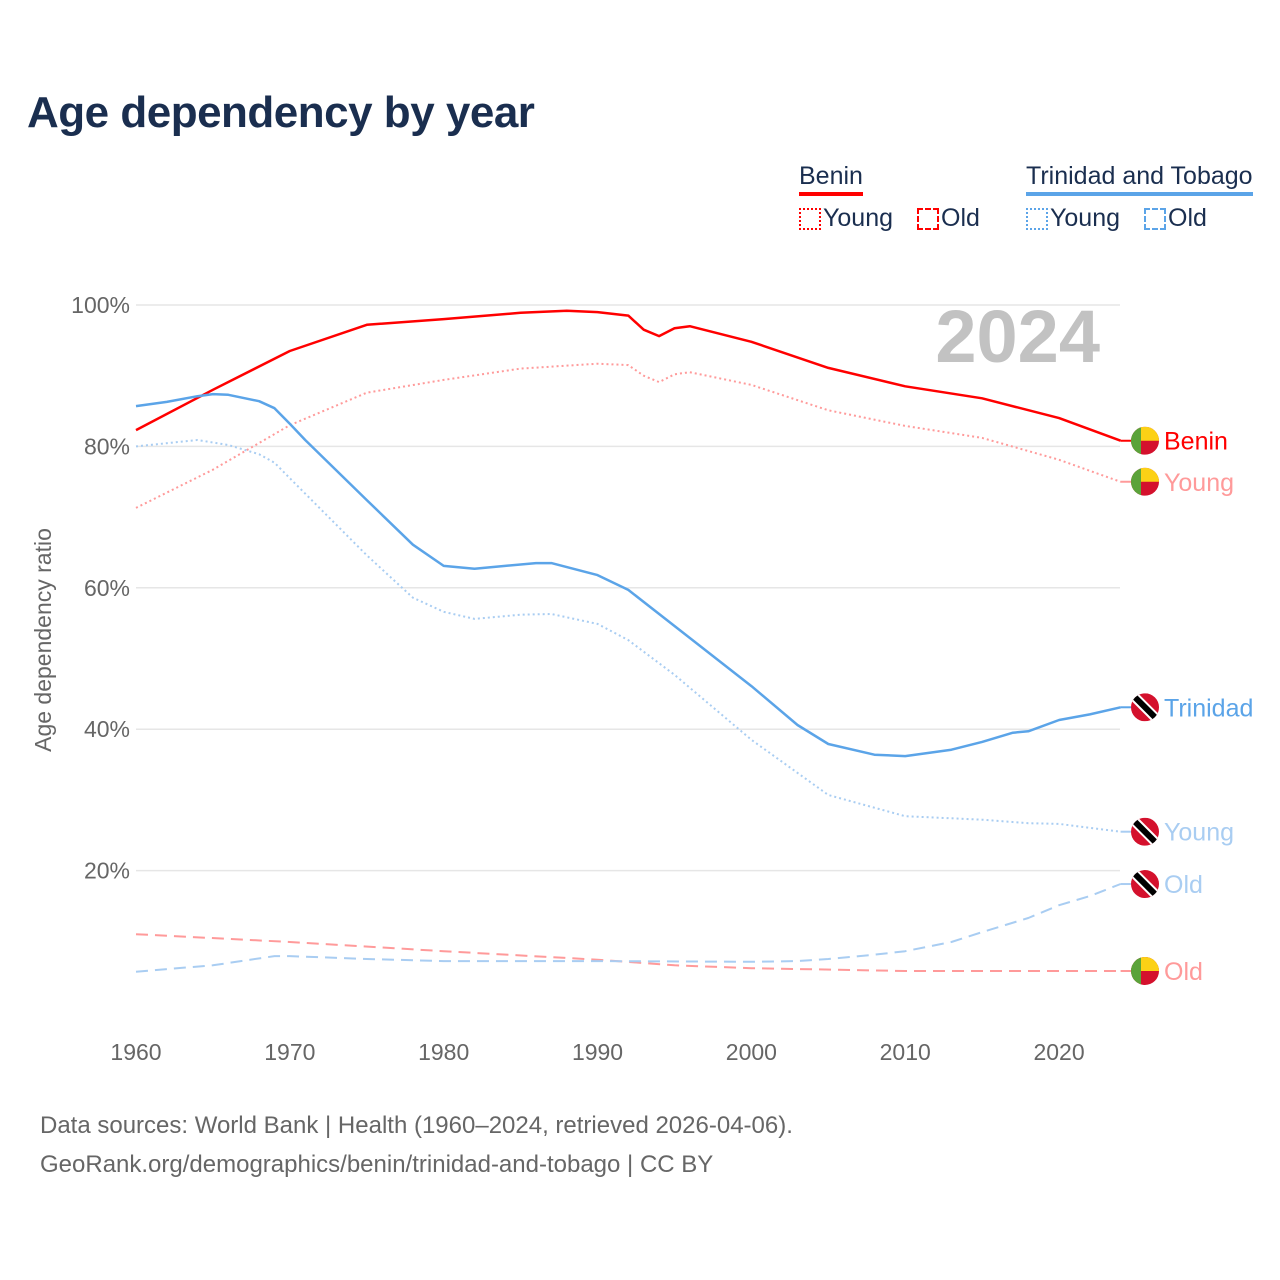 This screenshot has height=1280, width=1280. Describe the element at coordinates (135, 1052) in the screenshot. I see `x-tick-label: 1960` at that location.